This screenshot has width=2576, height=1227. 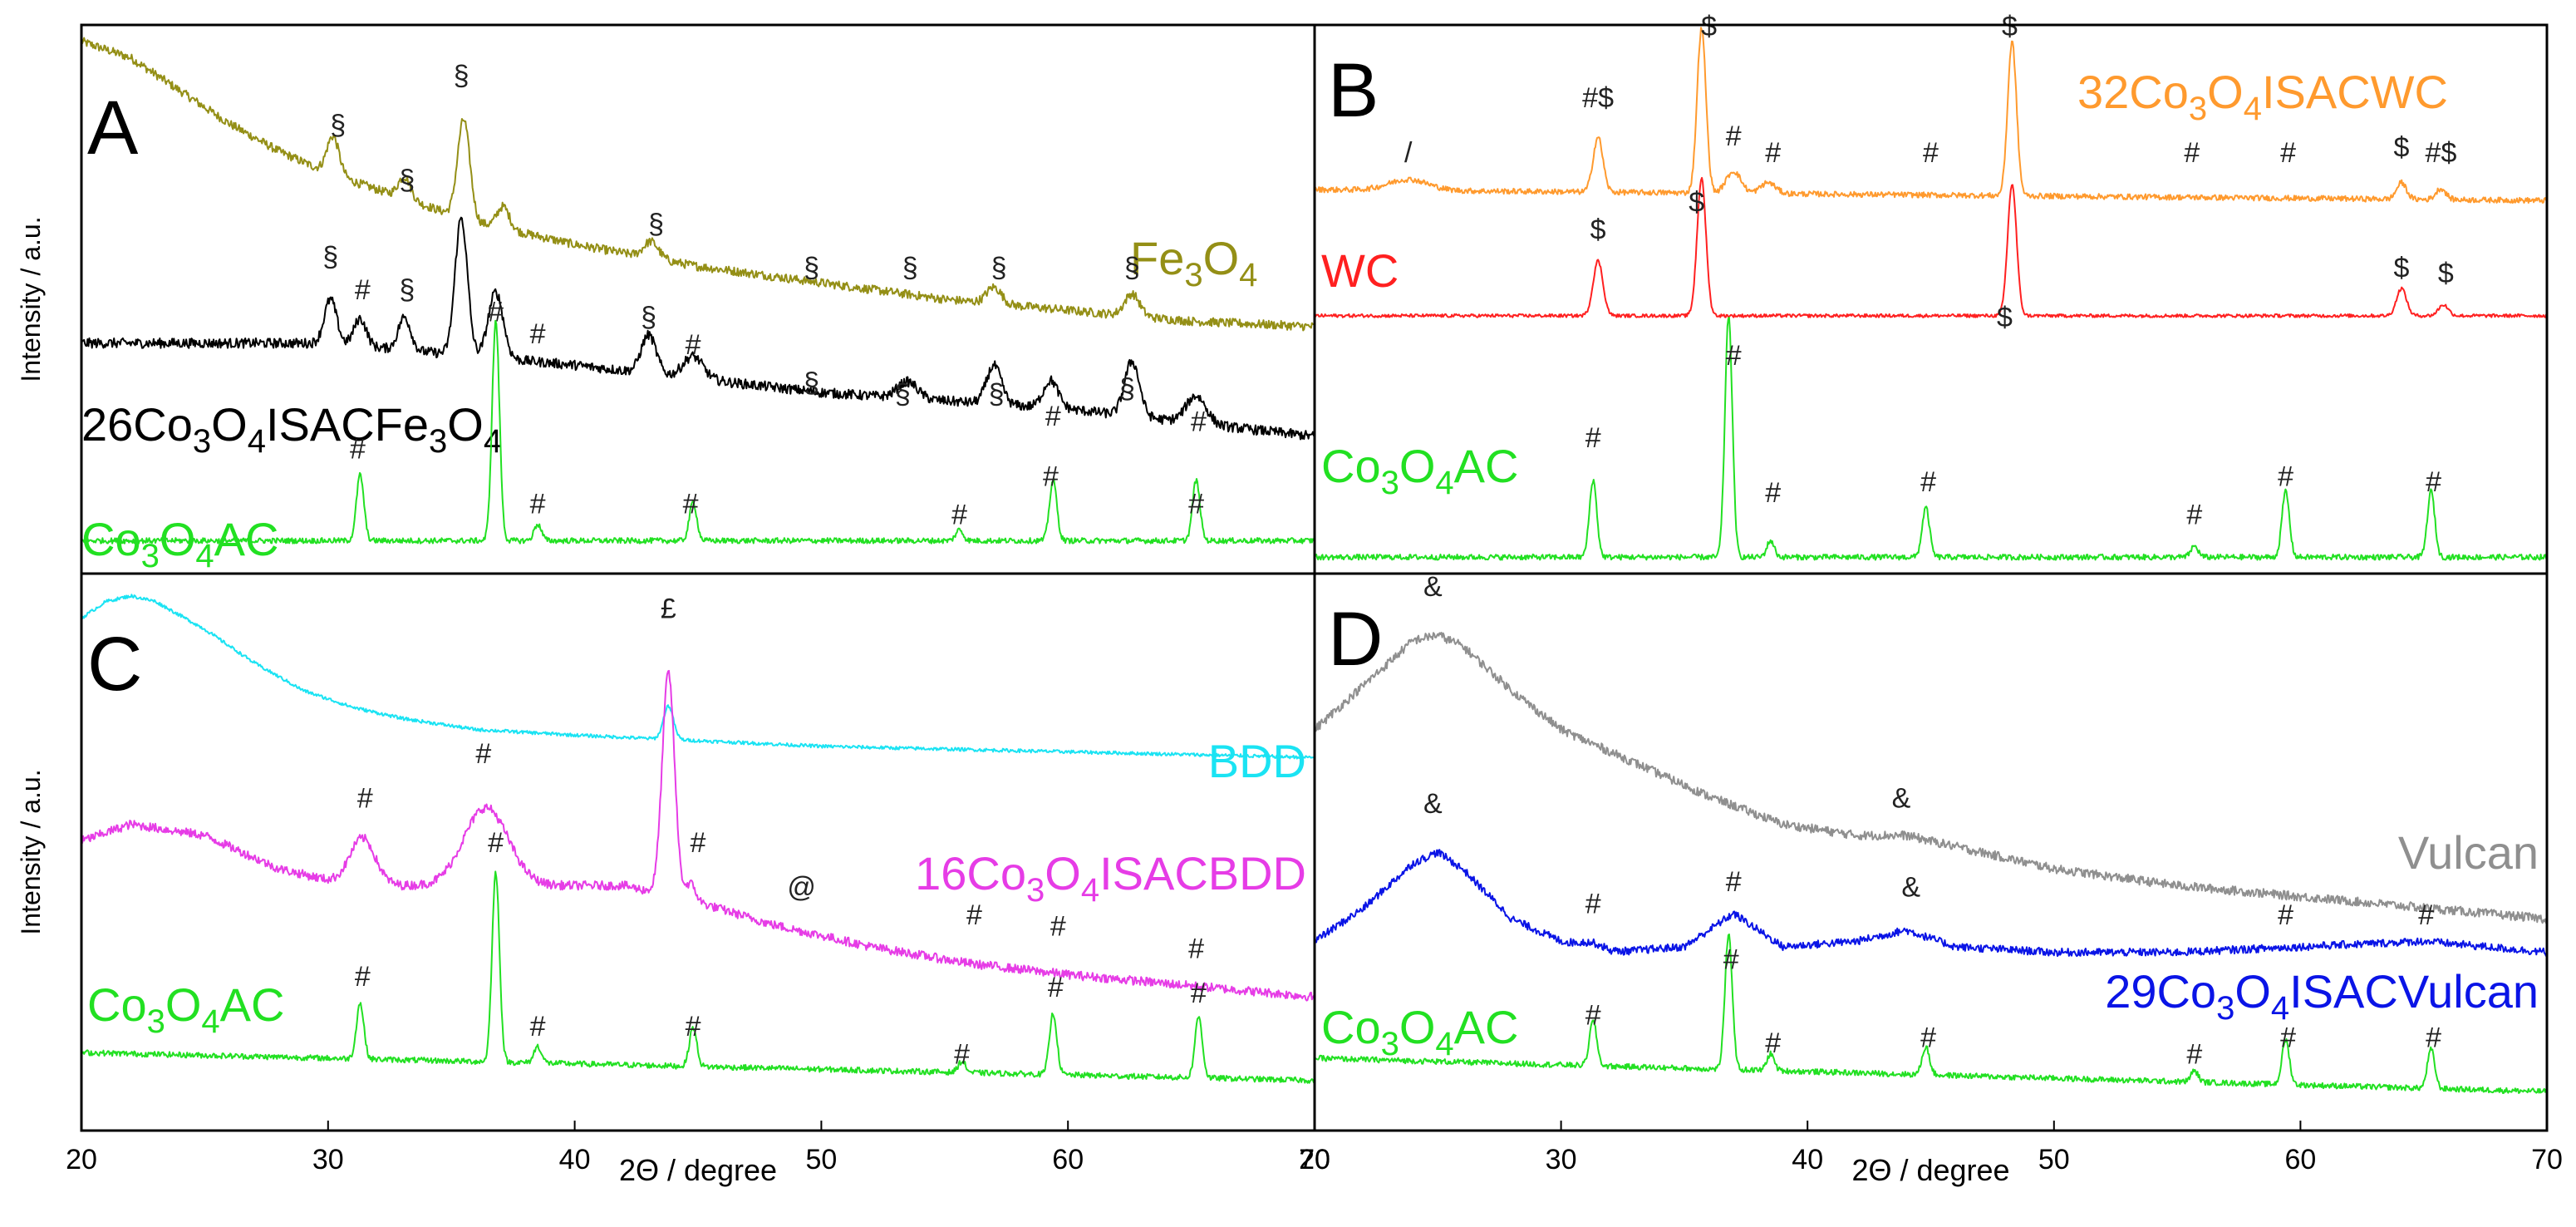 What do you see at coordinates (668, 609) in the screenshot?
I see `peak-marker: £` at bounding box center [668, 609].